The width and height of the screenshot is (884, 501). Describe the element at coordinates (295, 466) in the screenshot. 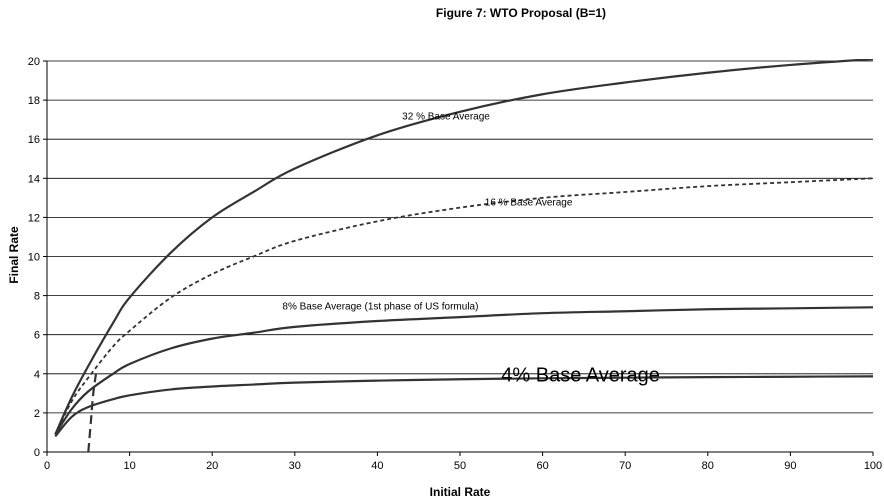

I see `x-tick-label: 30` at that location.